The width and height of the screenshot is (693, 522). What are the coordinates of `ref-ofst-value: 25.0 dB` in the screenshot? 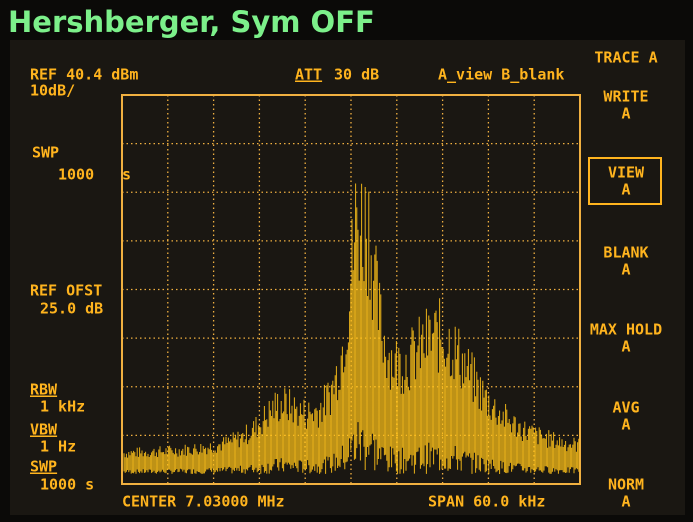 It's located at (71, 309).